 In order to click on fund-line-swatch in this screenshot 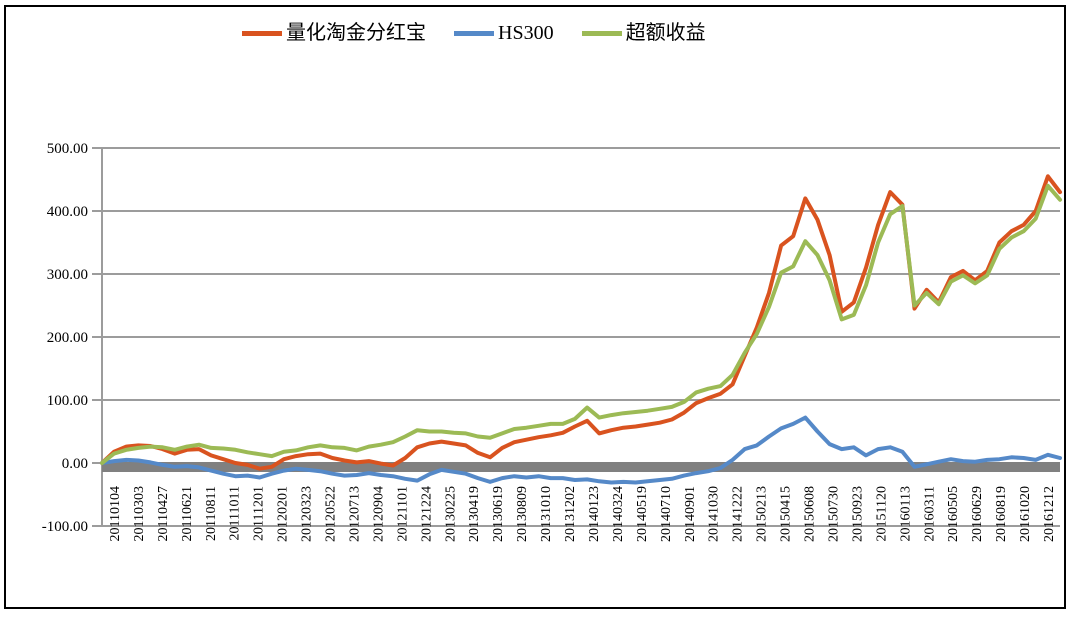, I will do `click(262, 33)`.